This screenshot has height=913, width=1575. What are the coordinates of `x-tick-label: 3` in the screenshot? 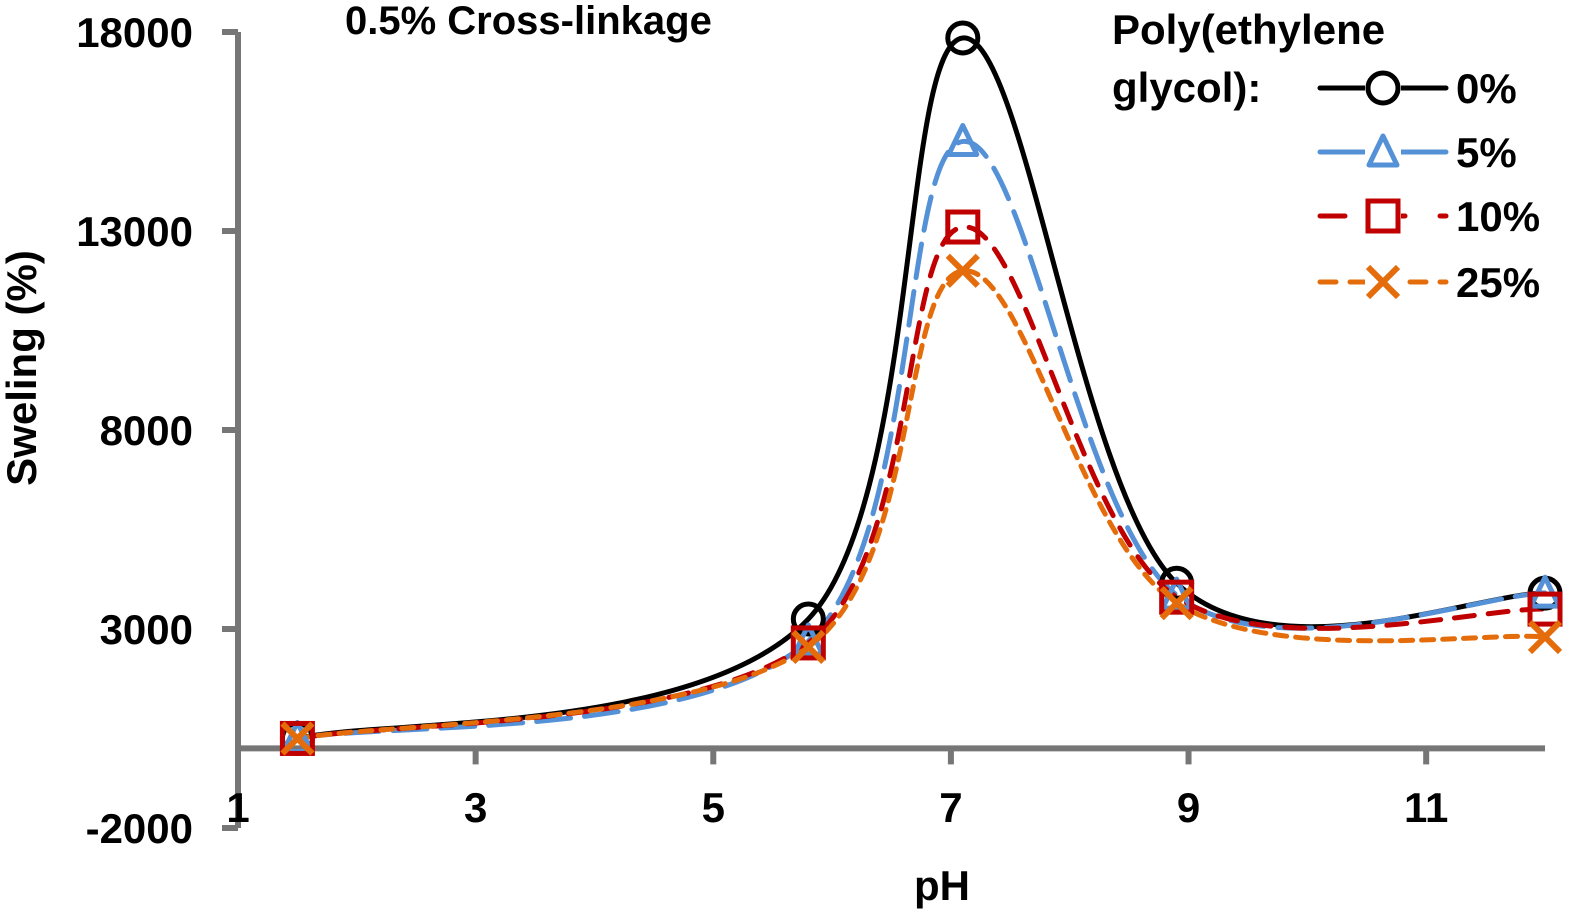 It's located at (475, 807).